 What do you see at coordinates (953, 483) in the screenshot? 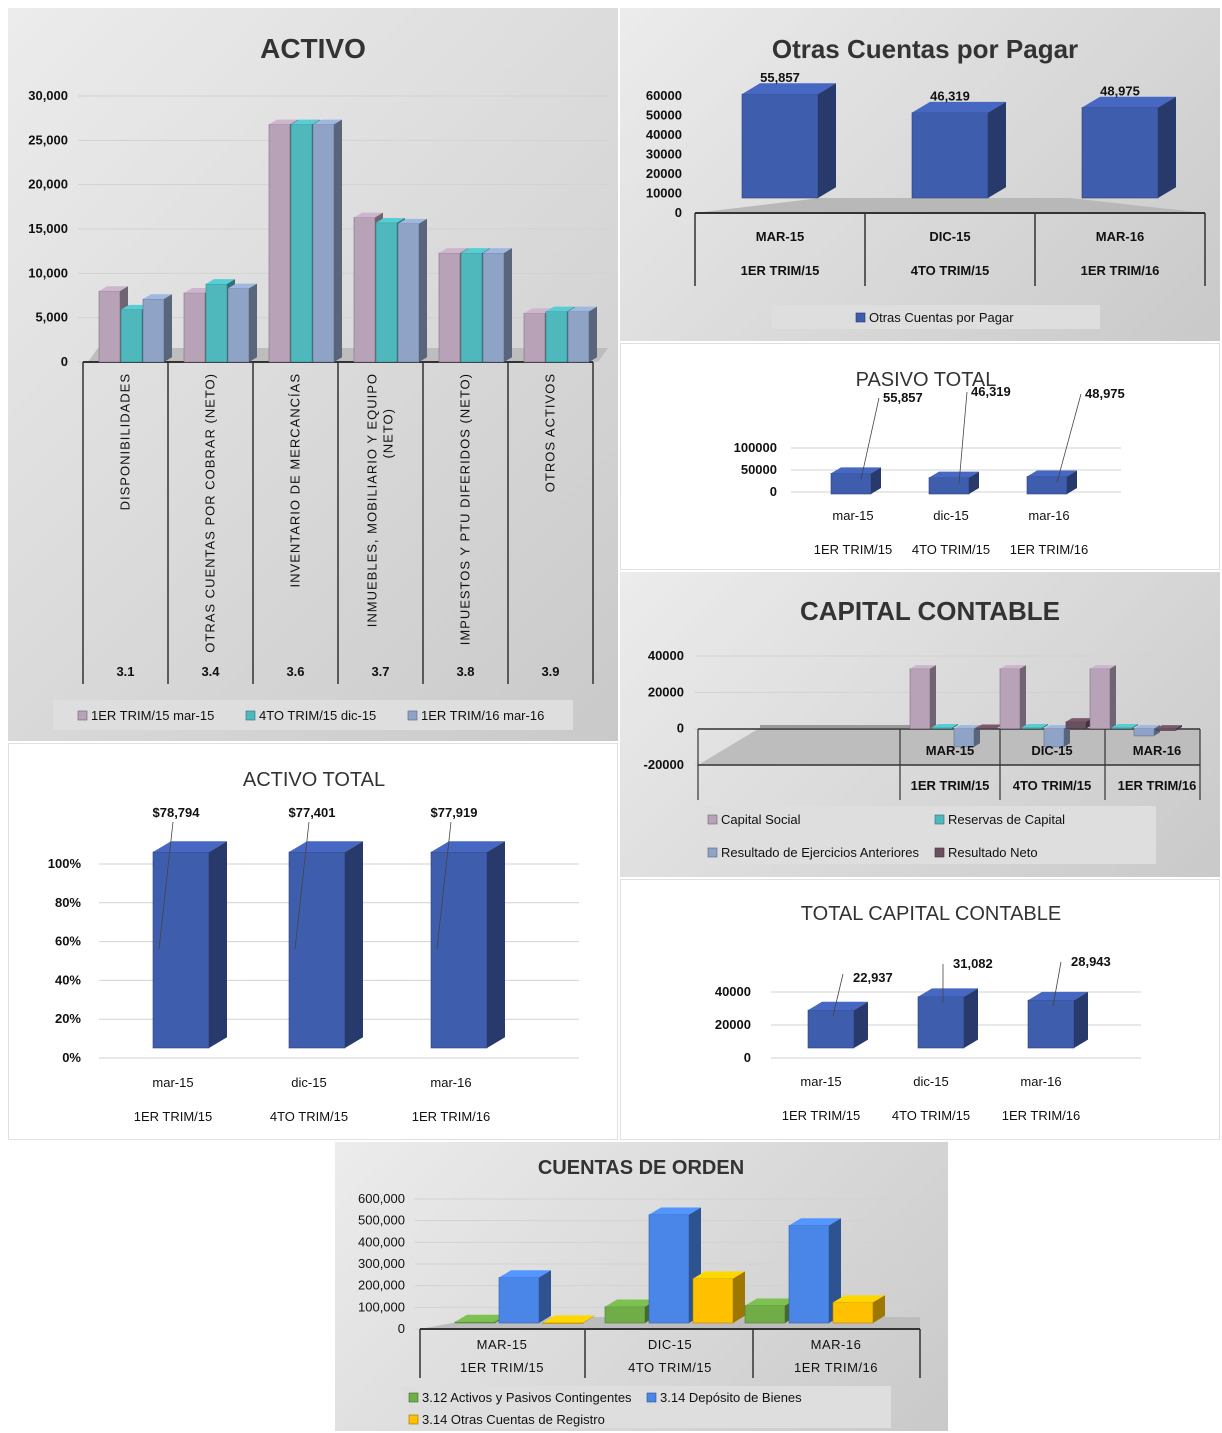
I see `pasivo-bar` at bounding box center [953, 483].